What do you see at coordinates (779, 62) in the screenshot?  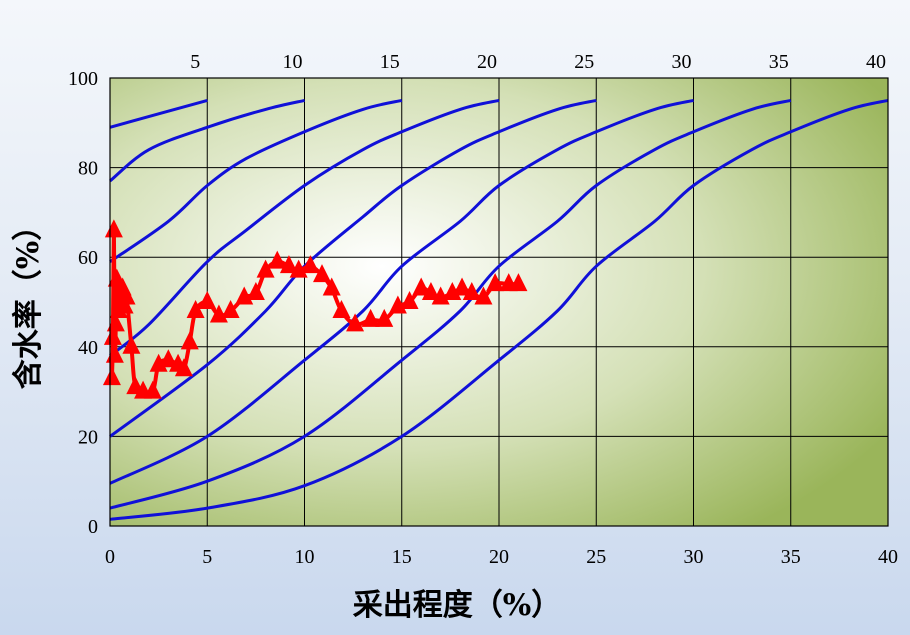 I see `top-tick-label: 35` at bounding box center [779, 62].